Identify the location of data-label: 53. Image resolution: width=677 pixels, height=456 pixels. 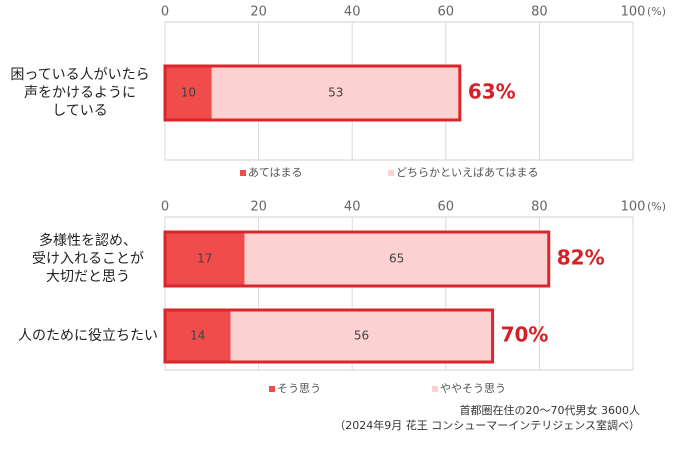
(335, 93).